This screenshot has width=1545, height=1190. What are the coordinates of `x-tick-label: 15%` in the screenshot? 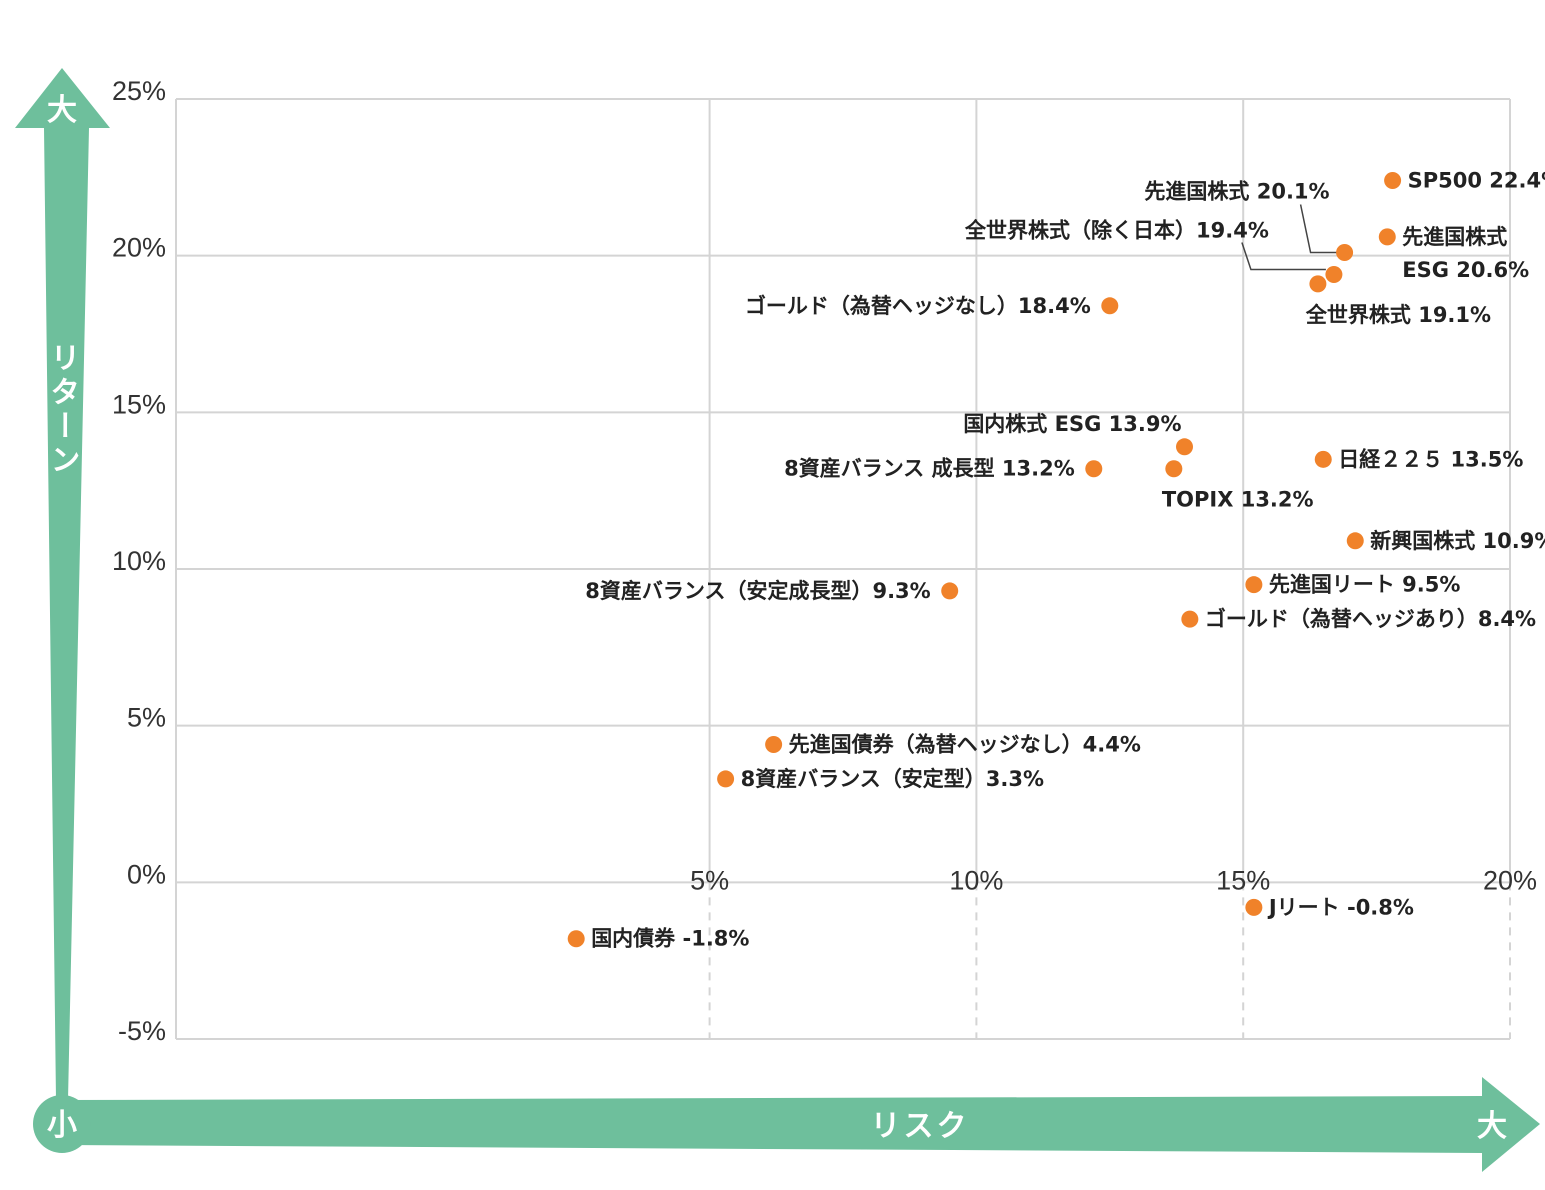 It's located at (1243, 880).